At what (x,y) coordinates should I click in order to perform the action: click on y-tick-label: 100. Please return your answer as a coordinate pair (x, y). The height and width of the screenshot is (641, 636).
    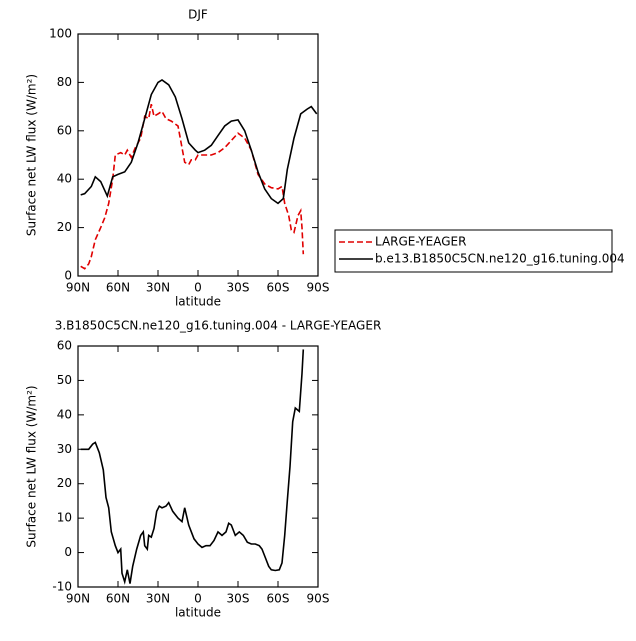
    Looking at the image, I should click on (60, 34).